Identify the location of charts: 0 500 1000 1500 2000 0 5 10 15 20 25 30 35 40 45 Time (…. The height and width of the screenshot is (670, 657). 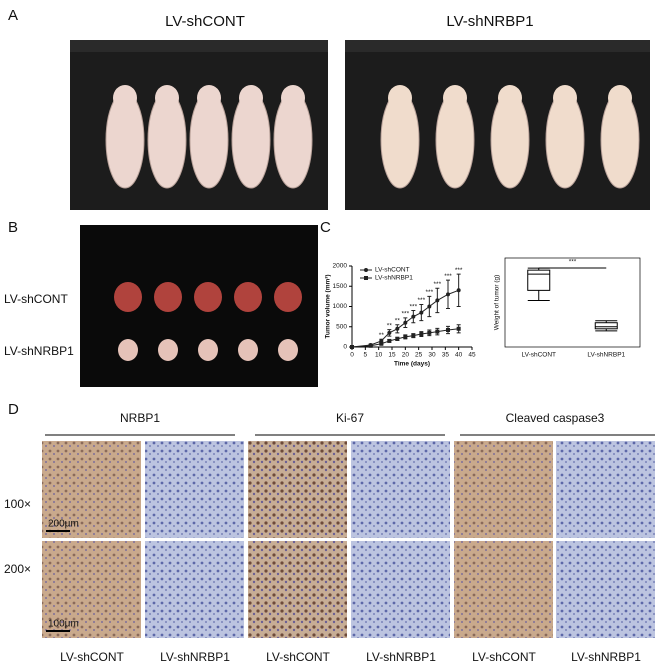
(483, 312).